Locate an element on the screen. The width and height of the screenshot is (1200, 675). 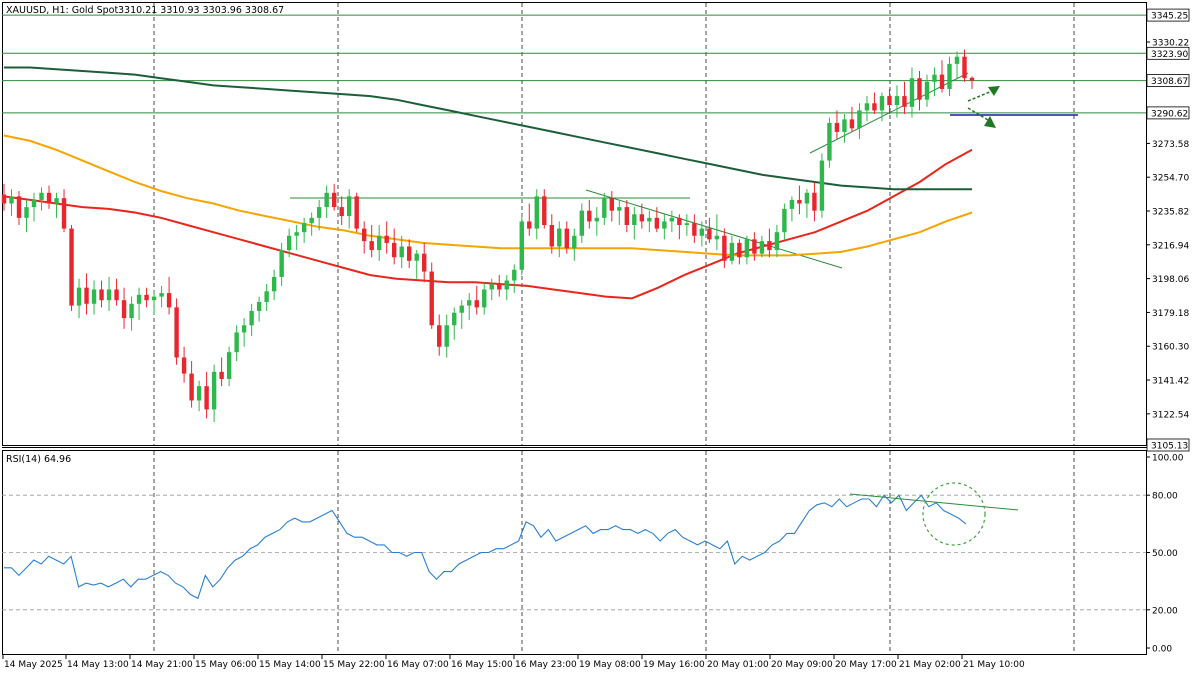
time-tick-label: 19 May 08:00 is located at coordinates (610, 665).